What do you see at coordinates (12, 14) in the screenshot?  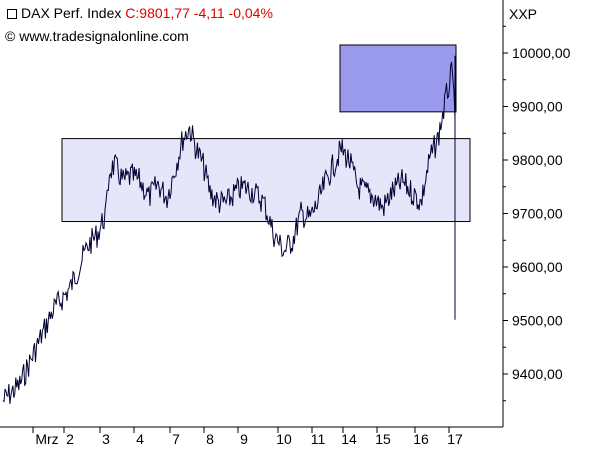 I see `chart-marker-square` at bounding box center [12, 14].